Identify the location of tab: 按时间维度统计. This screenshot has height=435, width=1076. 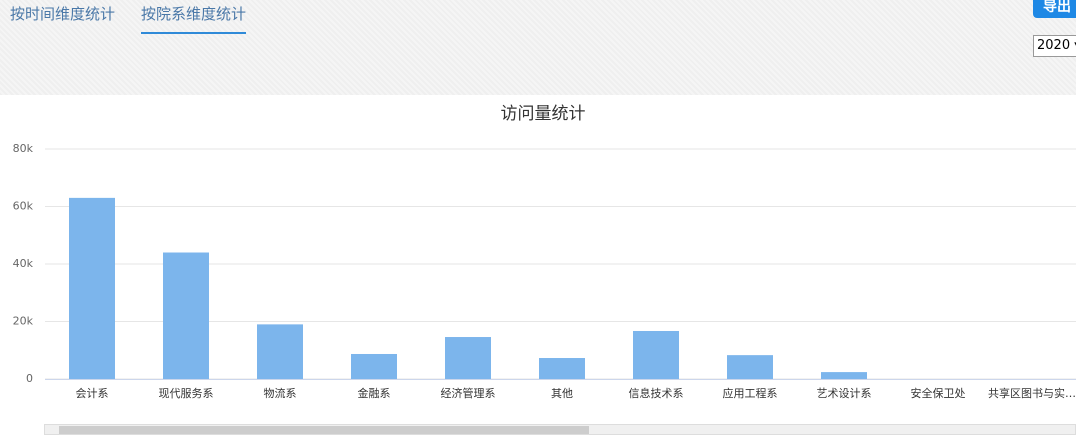
(63, 14).